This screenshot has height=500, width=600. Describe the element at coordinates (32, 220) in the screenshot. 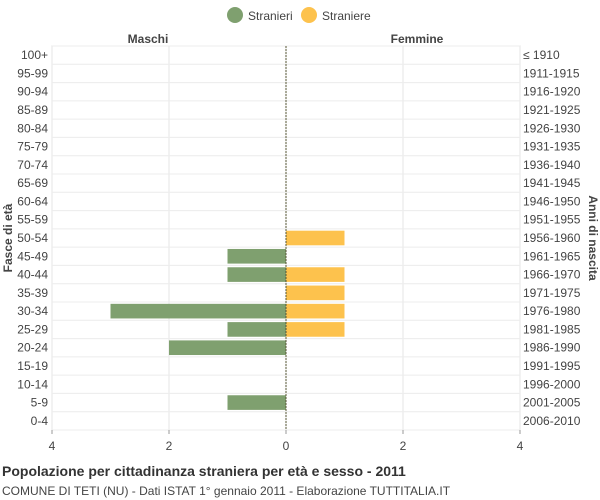

I see `age-label: 55-59` at that location.